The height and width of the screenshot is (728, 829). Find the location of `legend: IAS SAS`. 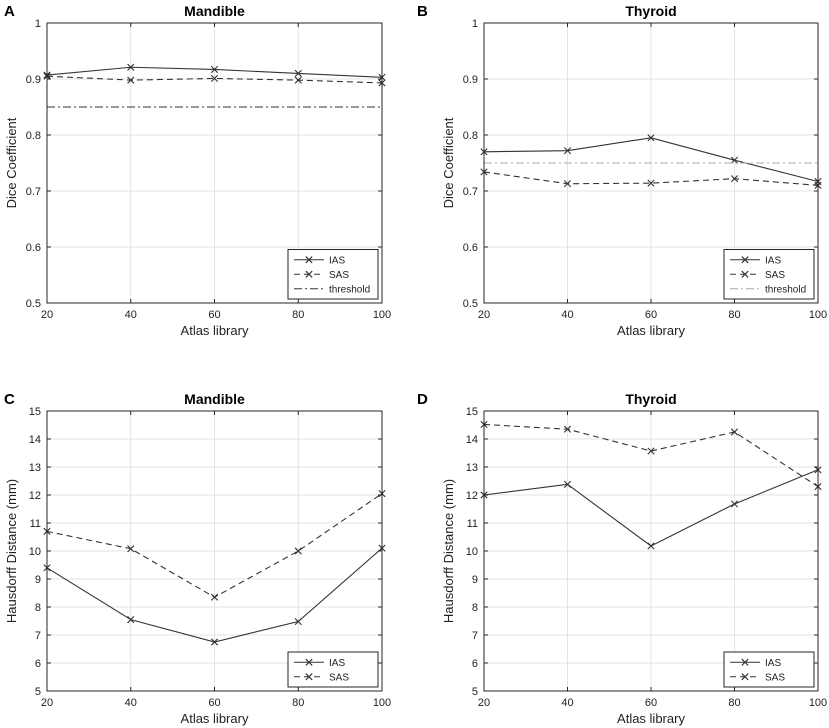

legend: IAS SAS is located at coordinates (769, 669).